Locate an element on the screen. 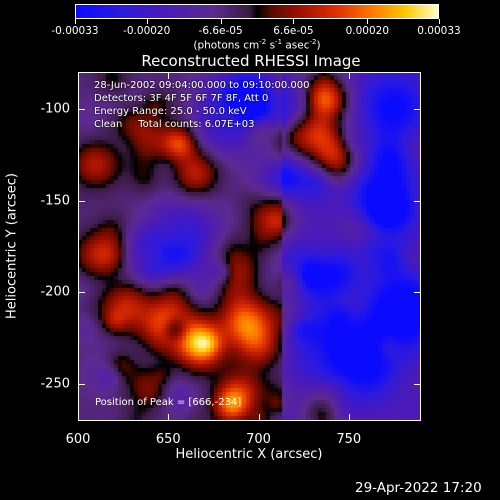  y-tick-label: -150 is located at coordinates (55, 201).